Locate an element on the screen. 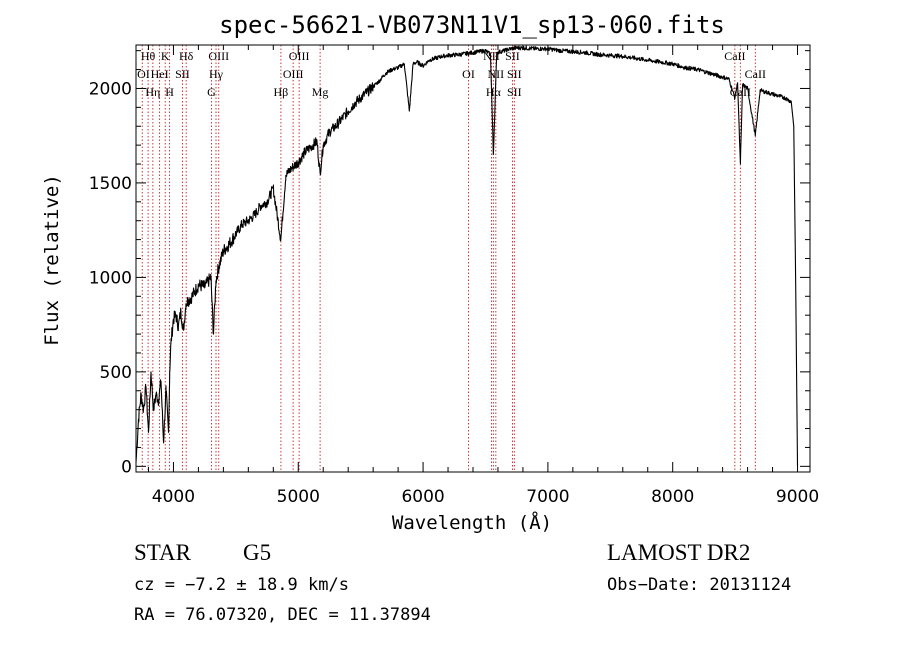  x-axis-label: Wavelength (Å) is located at coordinates (472, 522).